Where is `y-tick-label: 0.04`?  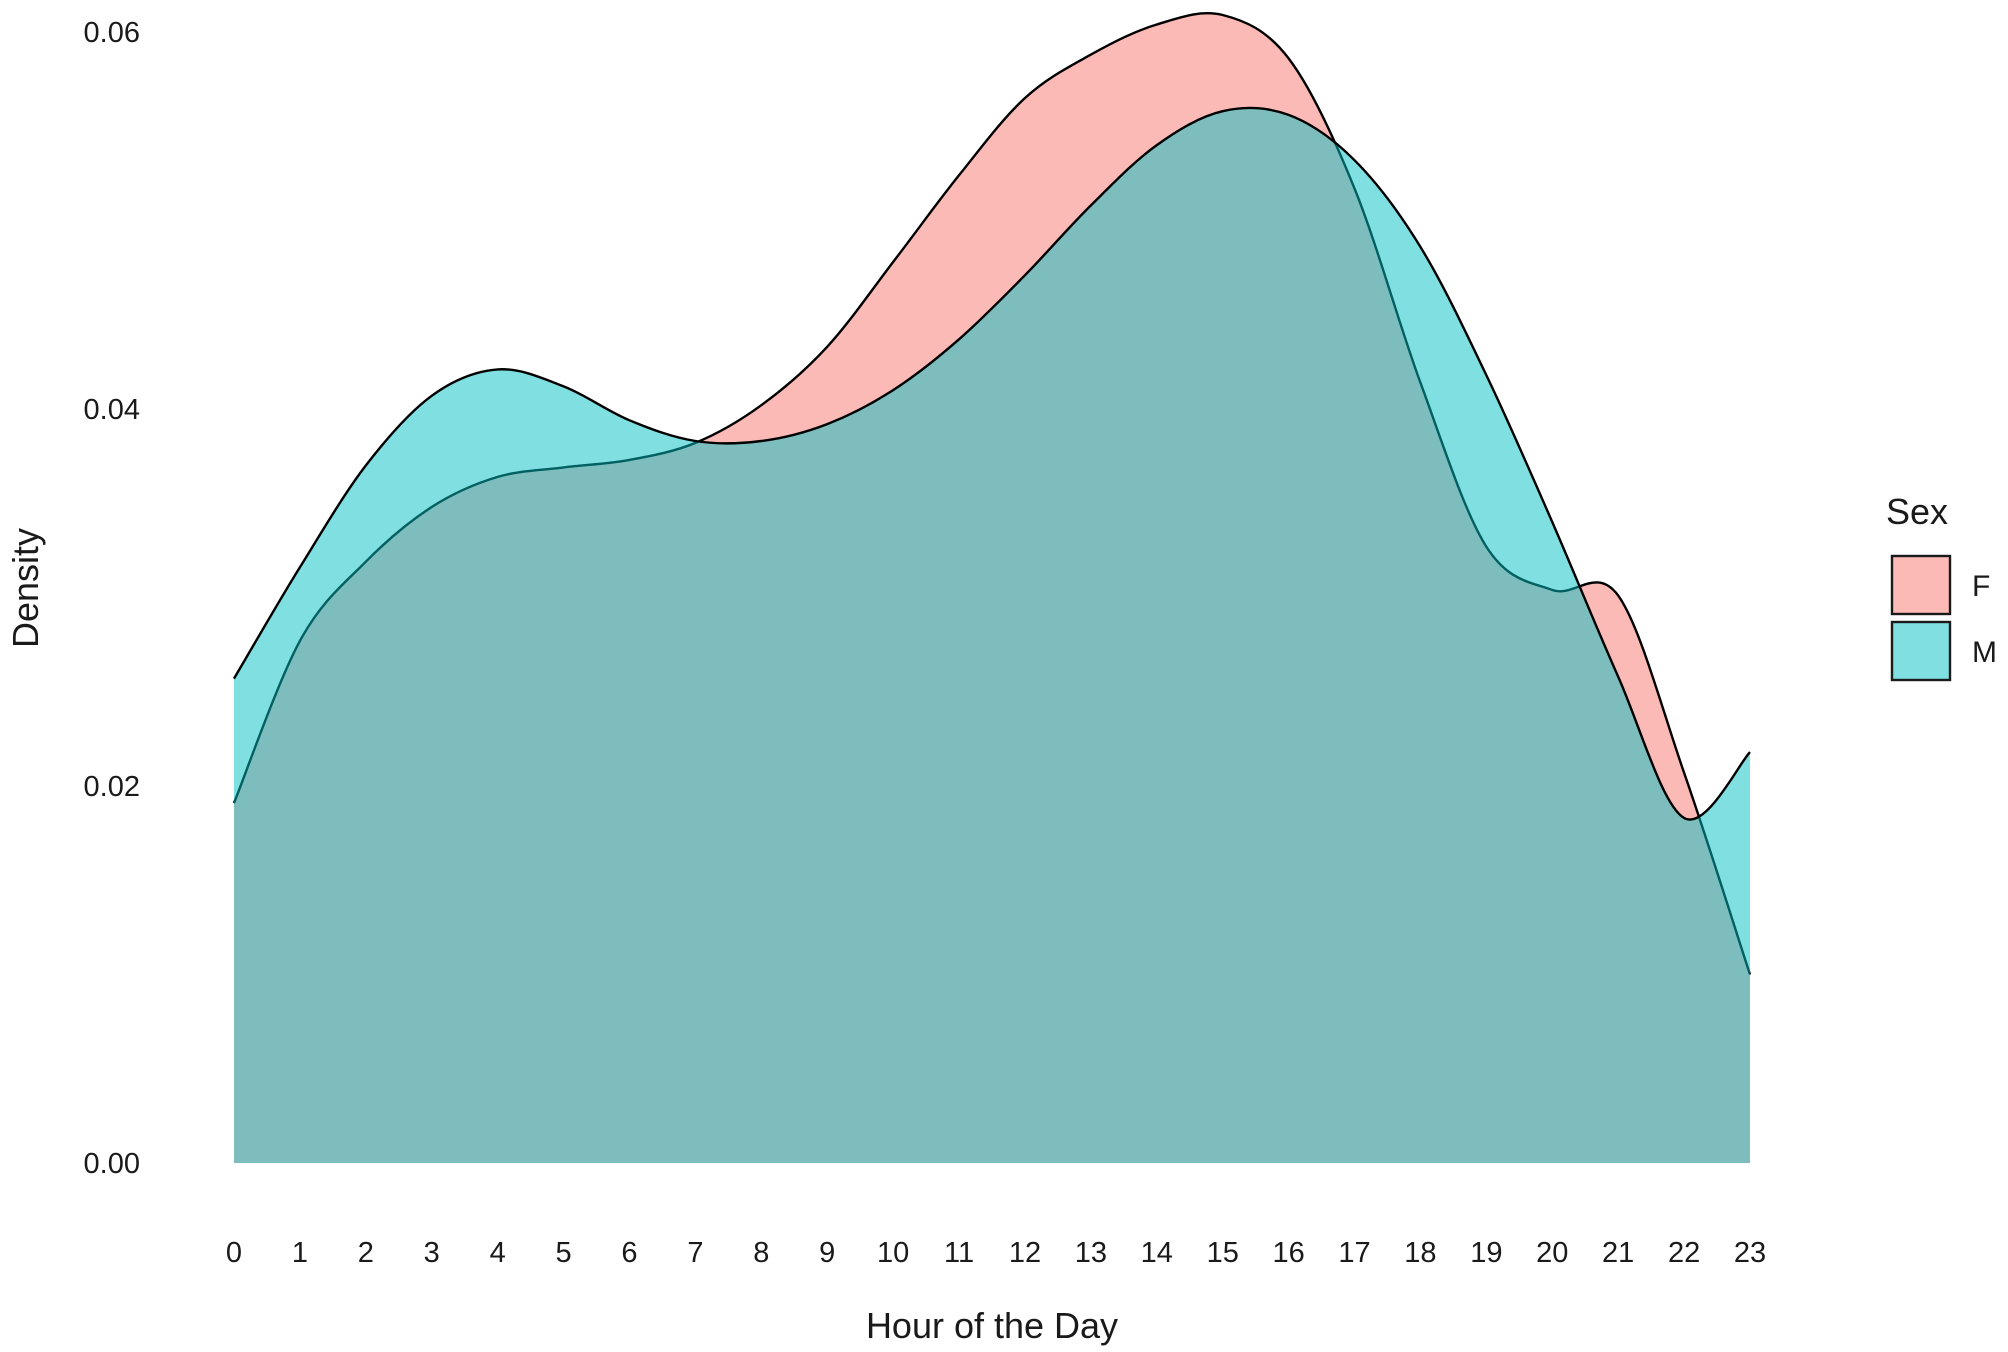
y-tick-label: 0.04 is located at coordinates (112, 410).